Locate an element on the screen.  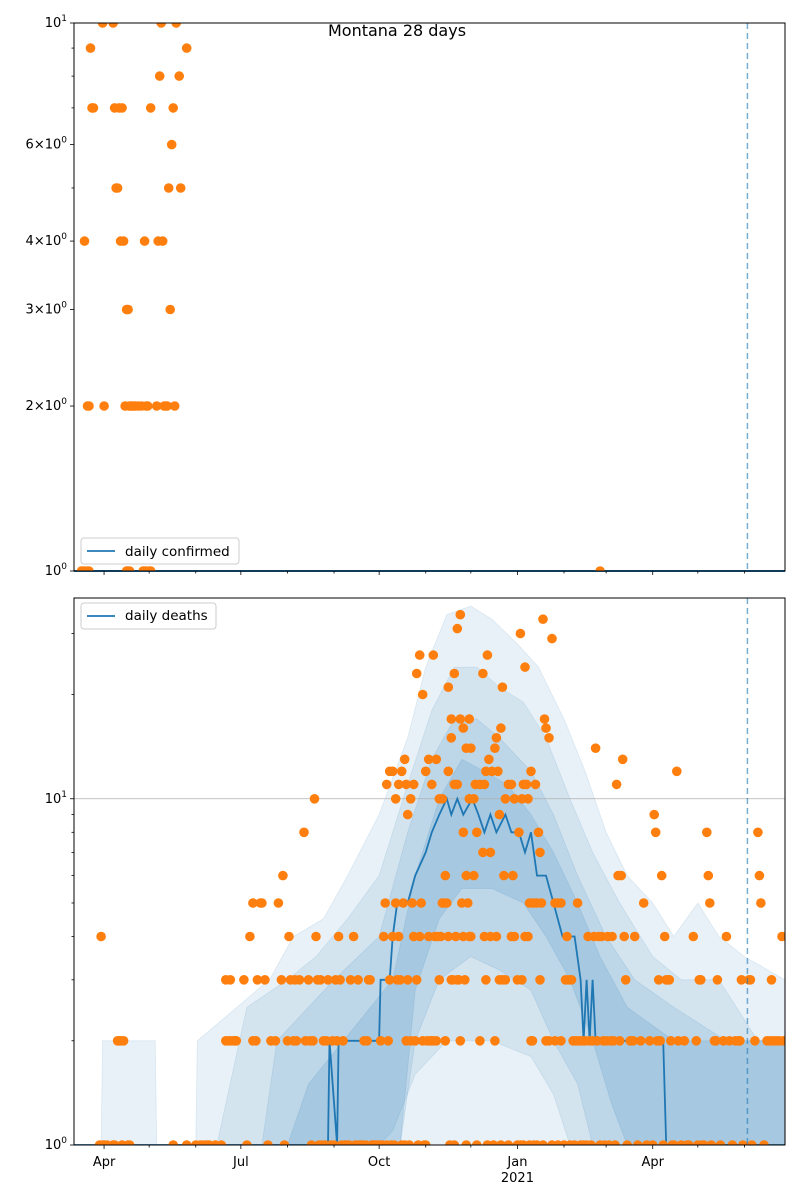
deaths-y-tick-exponent: 0 is located at coordinates (64, 1141).